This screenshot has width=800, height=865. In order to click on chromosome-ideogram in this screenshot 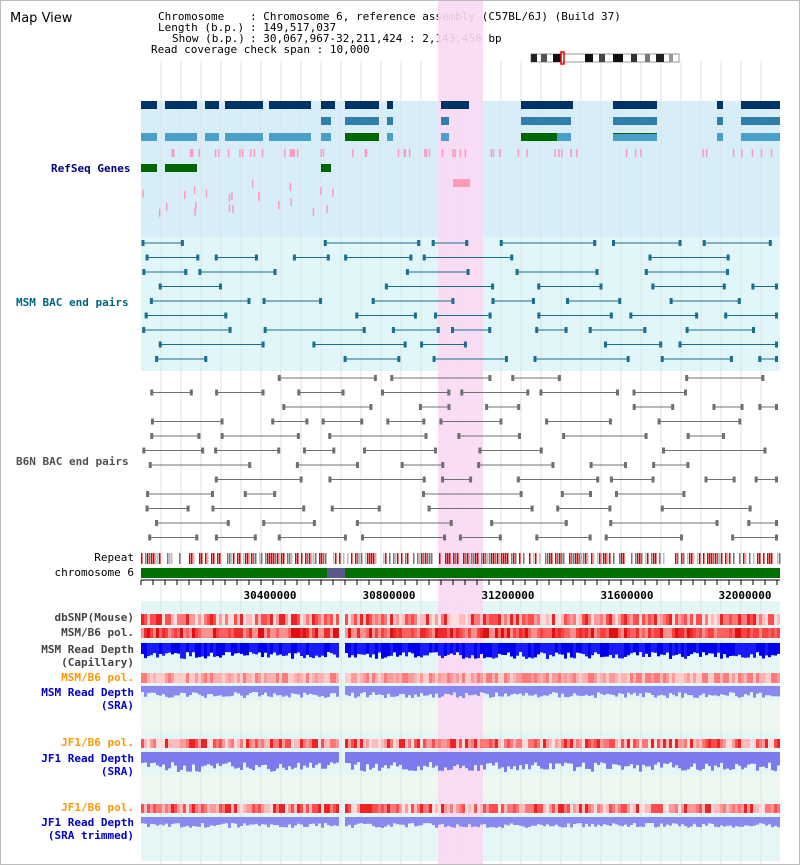, I will do `click(605, 58)`.